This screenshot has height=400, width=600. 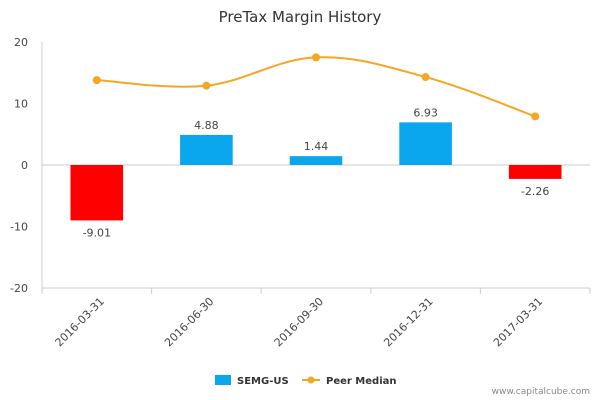 I want to click on legend-label-peer-median: Peer Median, so click(x=361, y=381).